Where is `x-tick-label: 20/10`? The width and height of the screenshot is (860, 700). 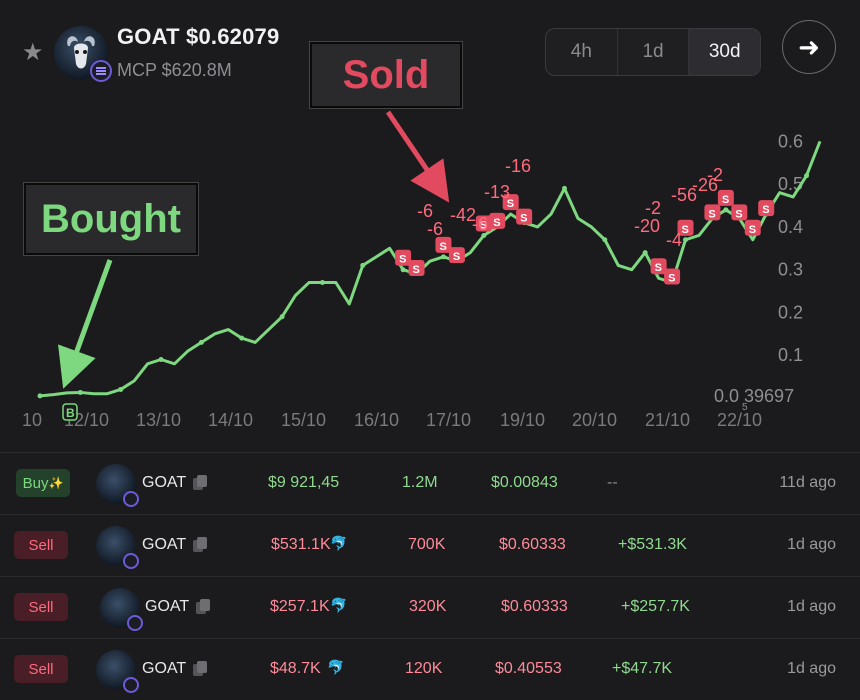
x-tick-label: 20/10 is located at coordinates (594, 420).